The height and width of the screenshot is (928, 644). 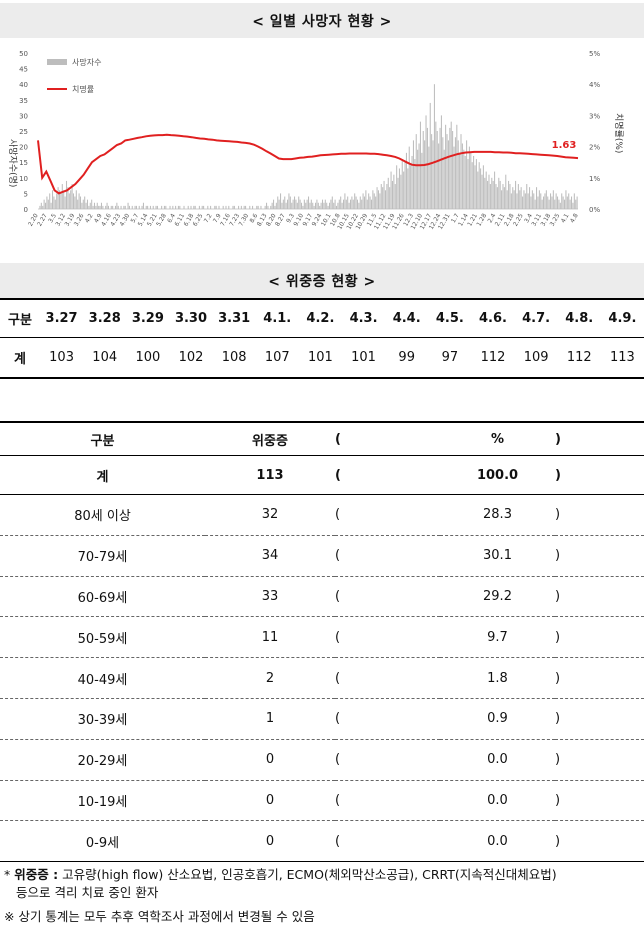 What do you see at coordinates (322, 719) in the screenshot?
I see `age-row: 30-39세 1(0.9)` at bounding box center [322, 719].